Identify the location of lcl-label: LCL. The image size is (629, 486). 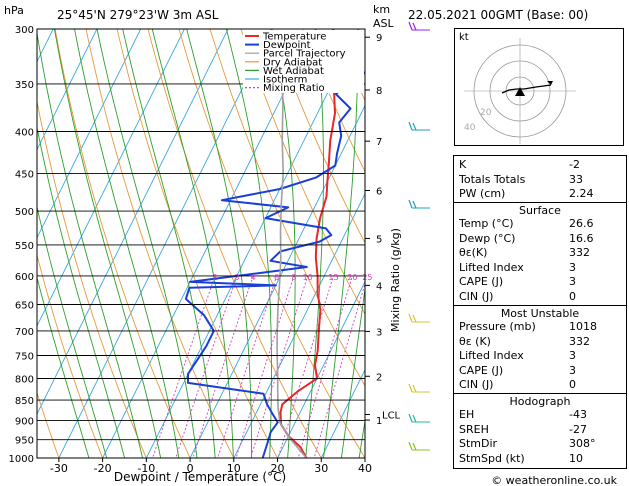
(391, 415).